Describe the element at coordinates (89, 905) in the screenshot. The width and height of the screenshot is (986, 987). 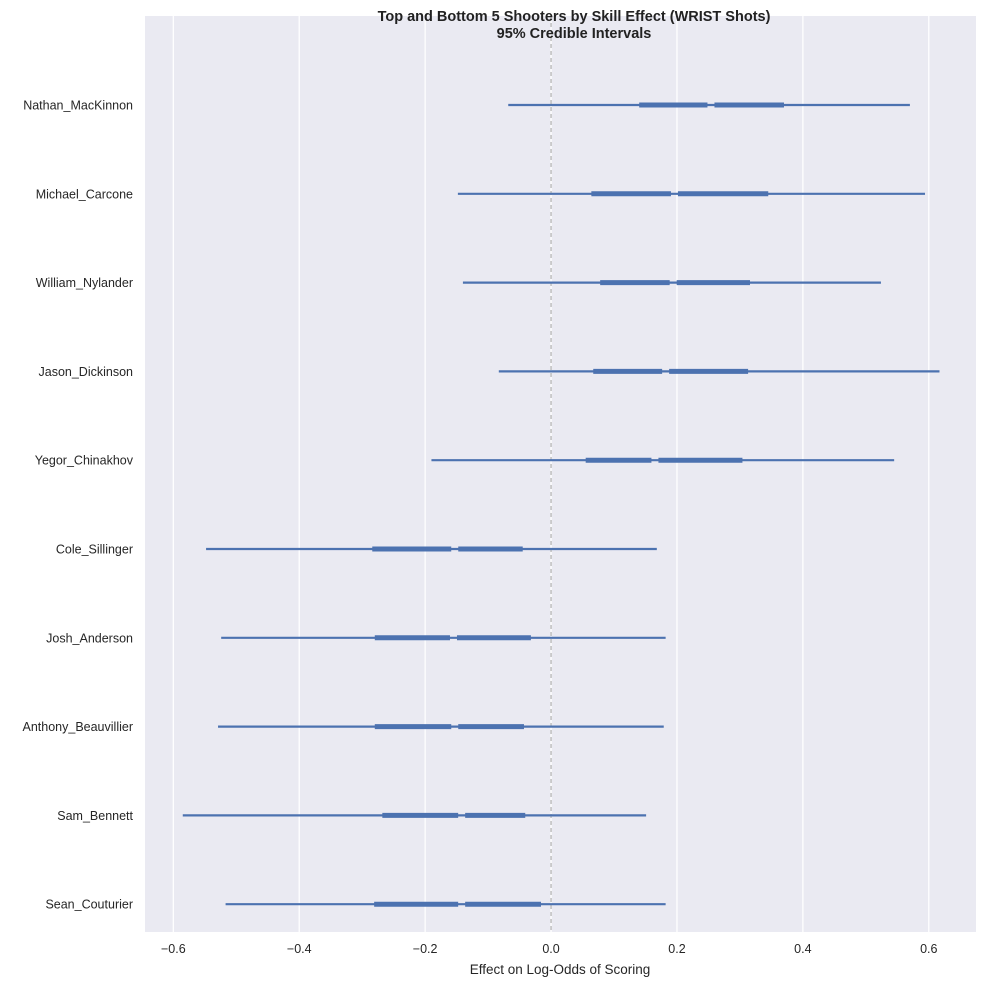
I see `y-tick-label: Sean_Couturier` at that location.